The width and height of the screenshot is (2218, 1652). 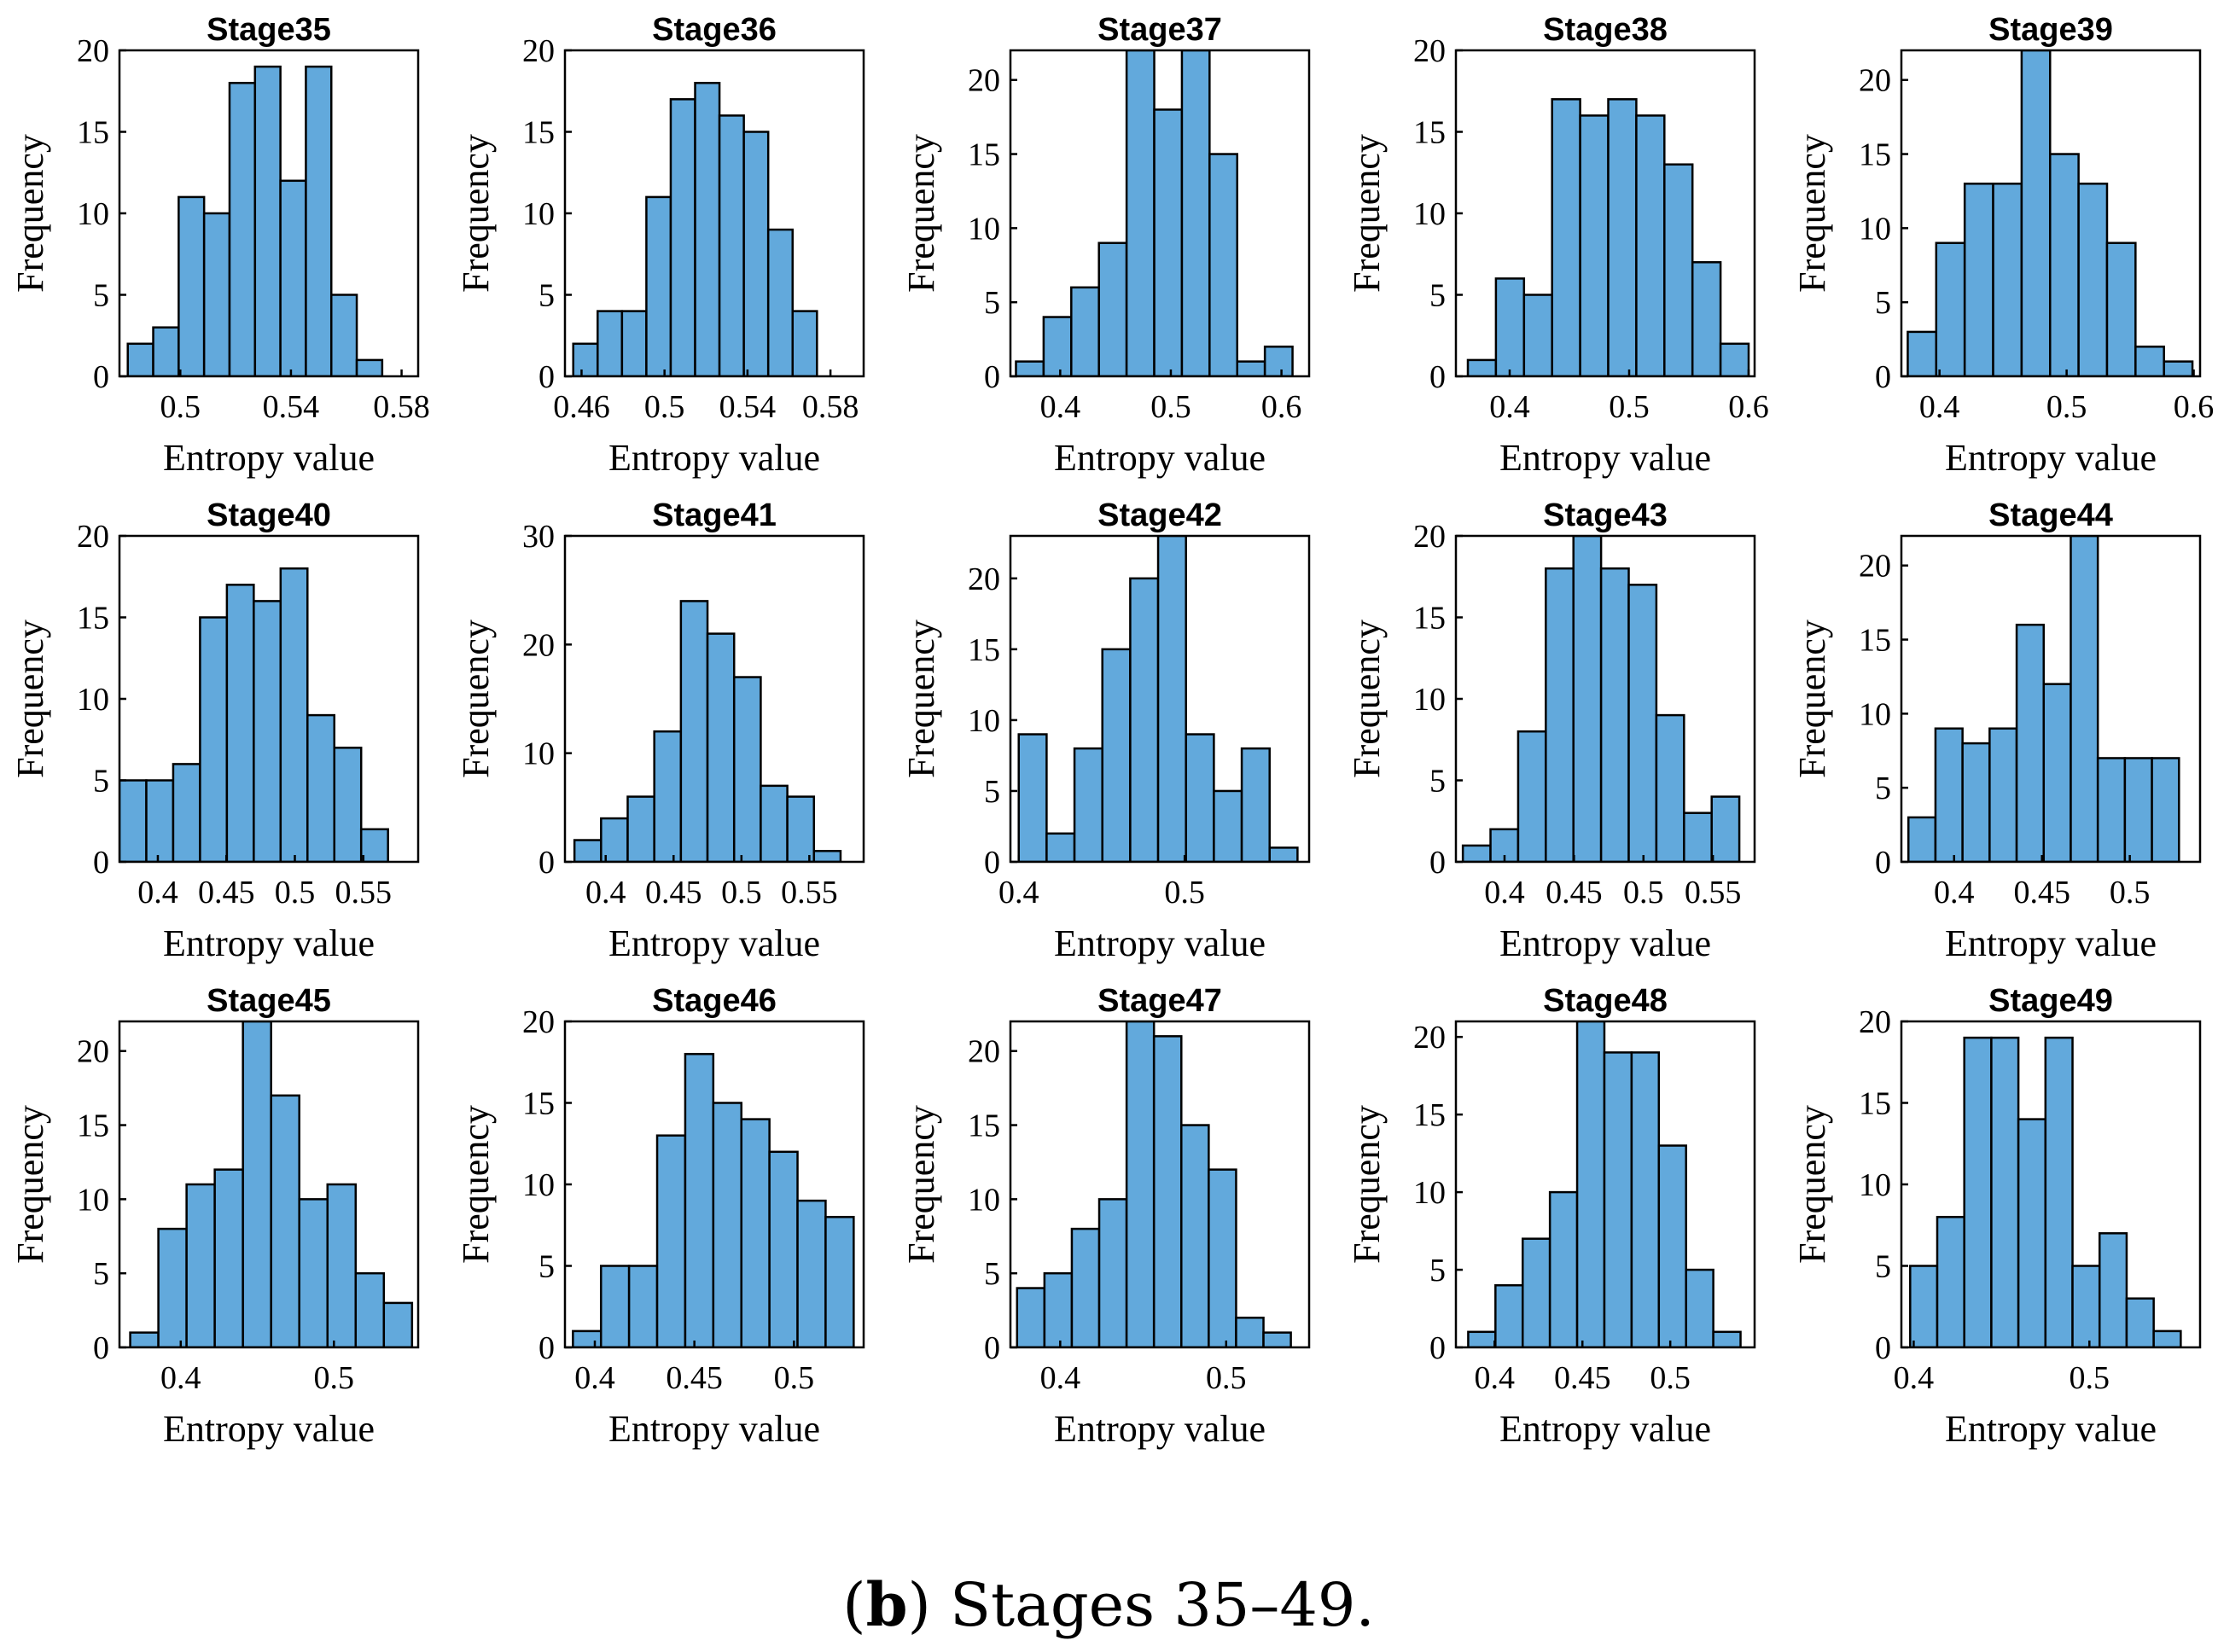 I want to click on x-tick-label: 0.6, so click(x=2194, y=407).